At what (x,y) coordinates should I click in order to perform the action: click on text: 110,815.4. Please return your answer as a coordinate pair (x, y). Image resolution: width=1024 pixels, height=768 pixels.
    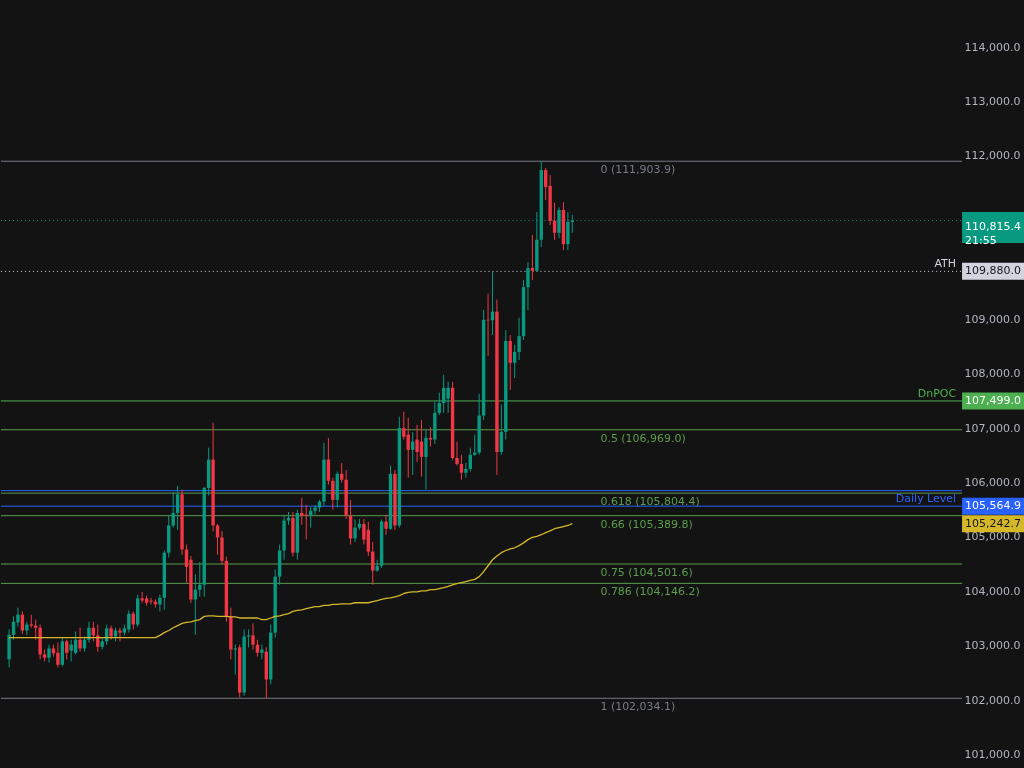
    Looking at the image, I should click on (993, 227).